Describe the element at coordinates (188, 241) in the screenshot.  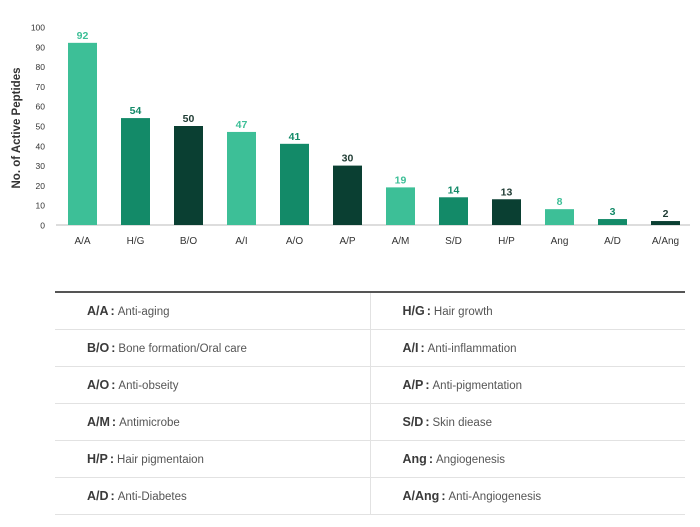
I see `x-tick-label: B/O` at that location.